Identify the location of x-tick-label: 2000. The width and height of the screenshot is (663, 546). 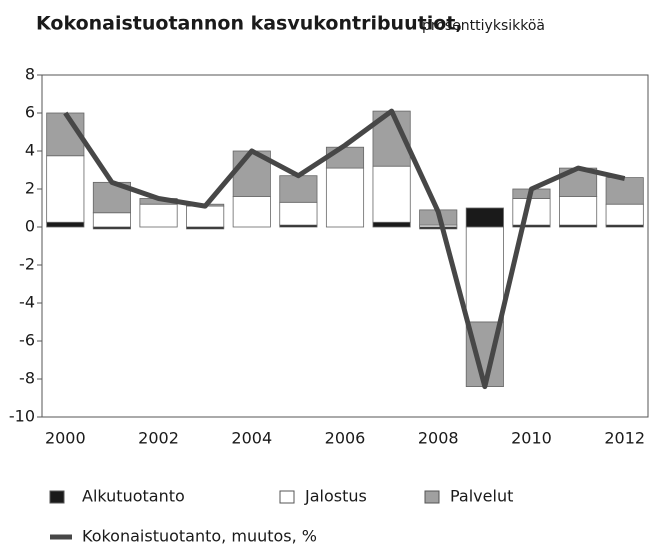
(65, 438).